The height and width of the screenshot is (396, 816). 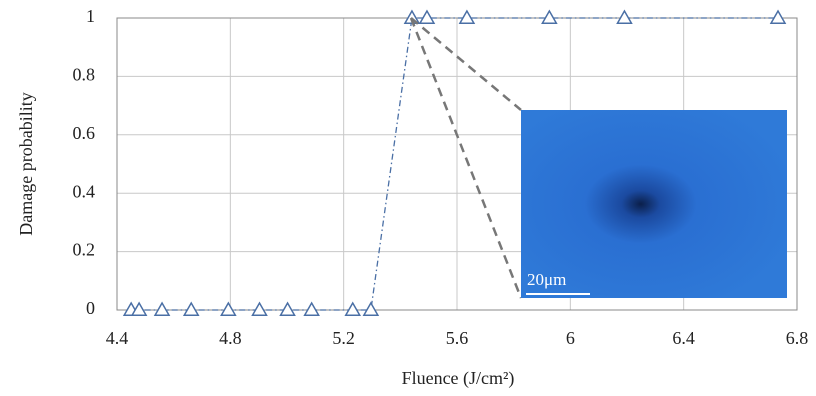 What do you see at coordinates (546, 279) in the screenshot?
I see `scale-label: 20μm` at bounding box center [546, 279].